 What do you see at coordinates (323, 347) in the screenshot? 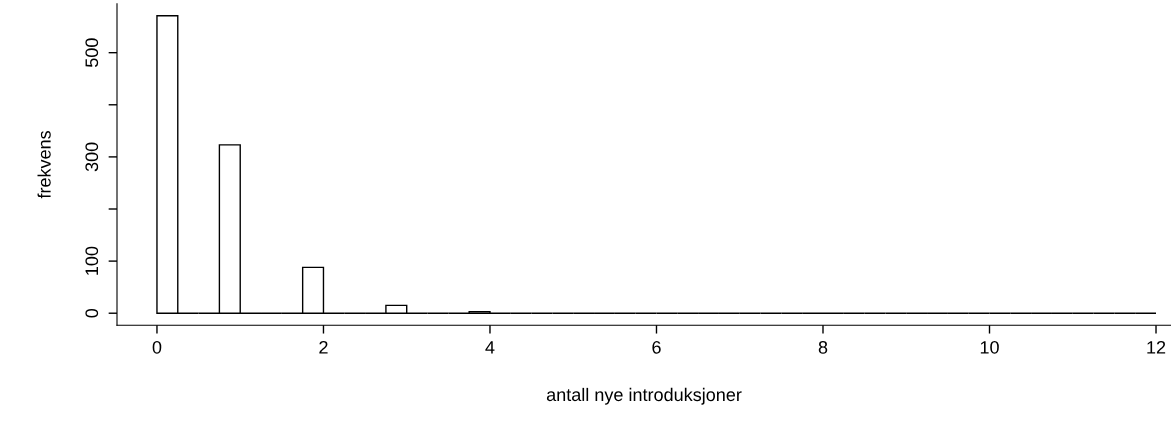
I see `x-tick-label: 2` at bounding box center [323, 347].